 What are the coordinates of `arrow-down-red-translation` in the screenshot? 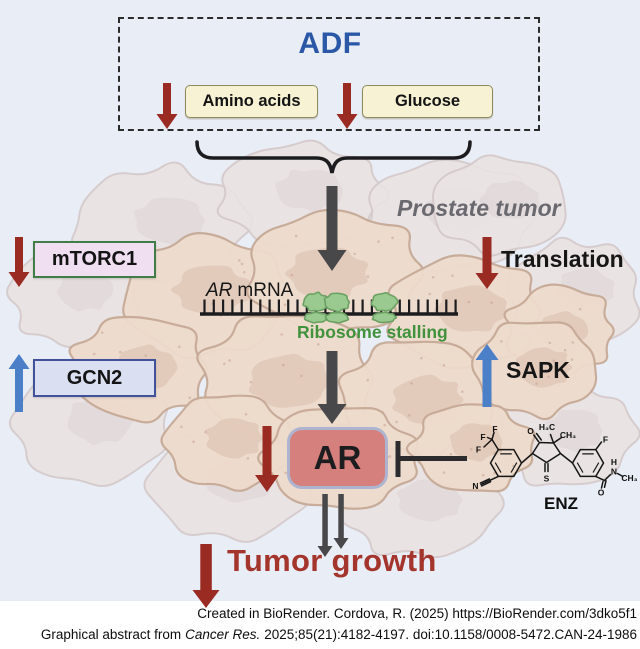 It's located at (487, 263).